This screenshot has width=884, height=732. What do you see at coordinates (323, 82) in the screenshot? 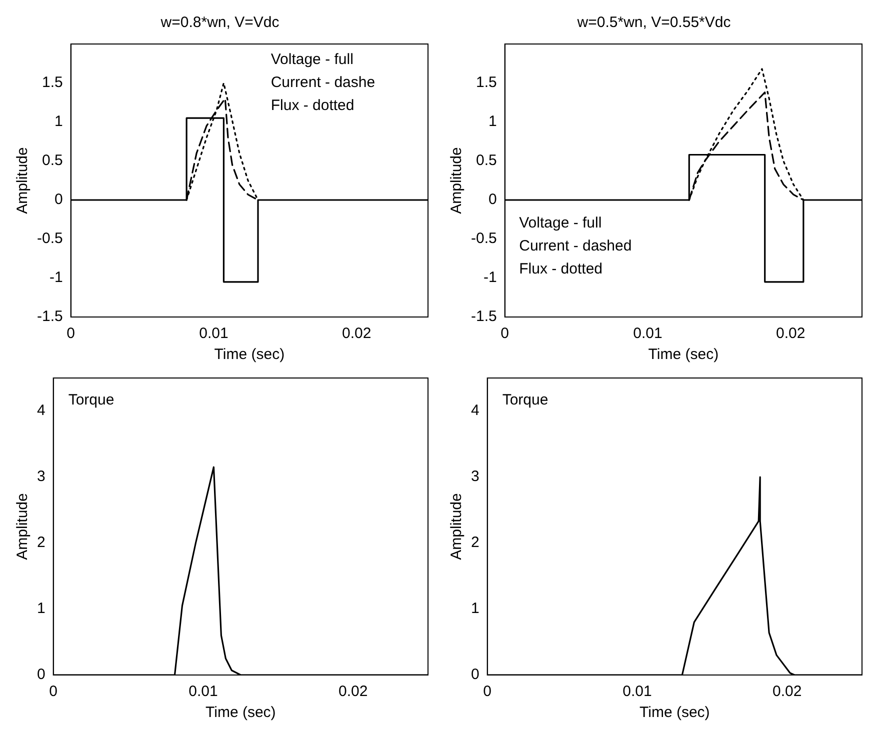
I see `annotation: Current - dashe` at bounding box center [323, 82].